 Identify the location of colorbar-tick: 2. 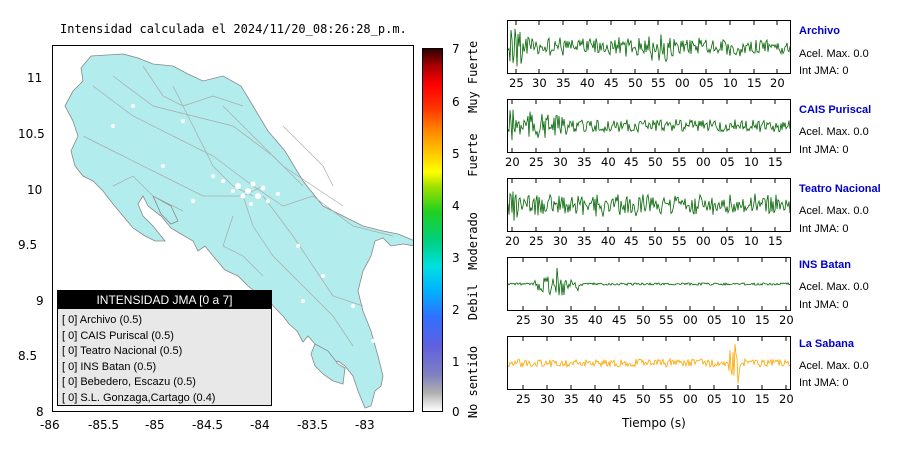
(456, 310).